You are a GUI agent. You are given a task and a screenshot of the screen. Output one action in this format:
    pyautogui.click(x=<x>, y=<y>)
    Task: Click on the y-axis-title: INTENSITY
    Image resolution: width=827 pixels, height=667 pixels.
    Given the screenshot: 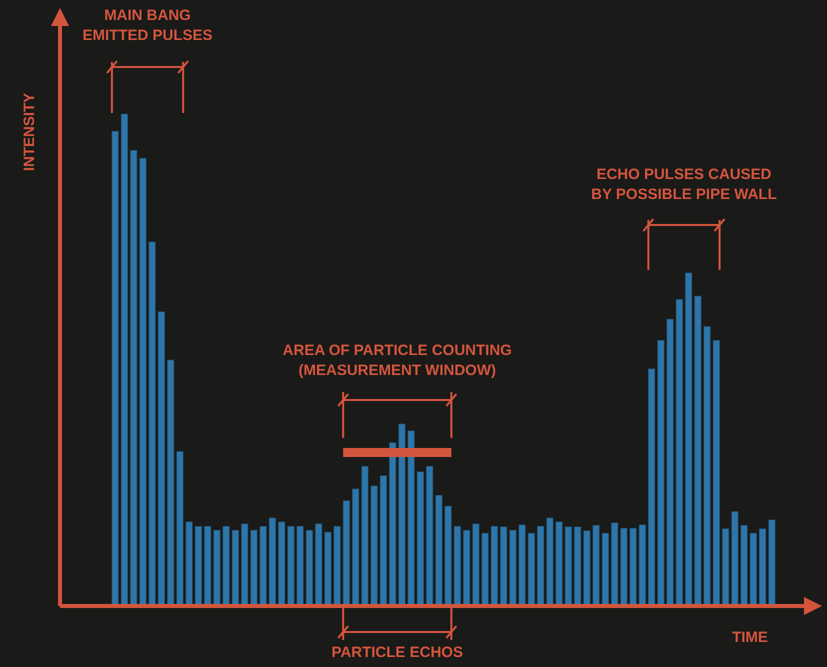 What is the action you would take?
    pyautogui.click(x=29, y=132)
    